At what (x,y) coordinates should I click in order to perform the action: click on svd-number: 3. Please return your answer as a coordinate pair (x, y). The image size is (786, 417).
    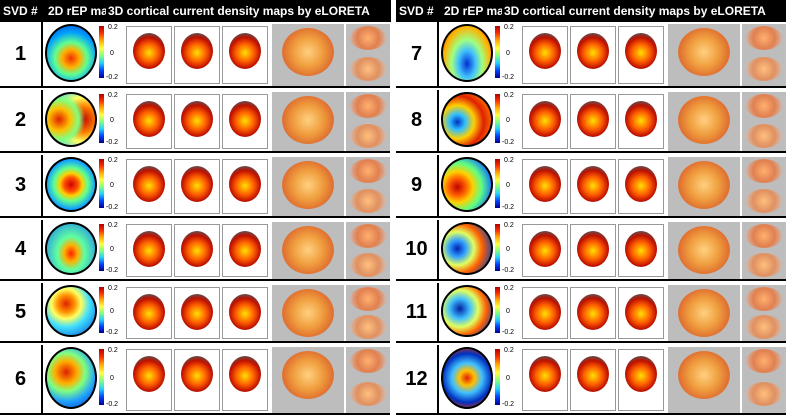
    Looking at the image, I should click on (21, 185).